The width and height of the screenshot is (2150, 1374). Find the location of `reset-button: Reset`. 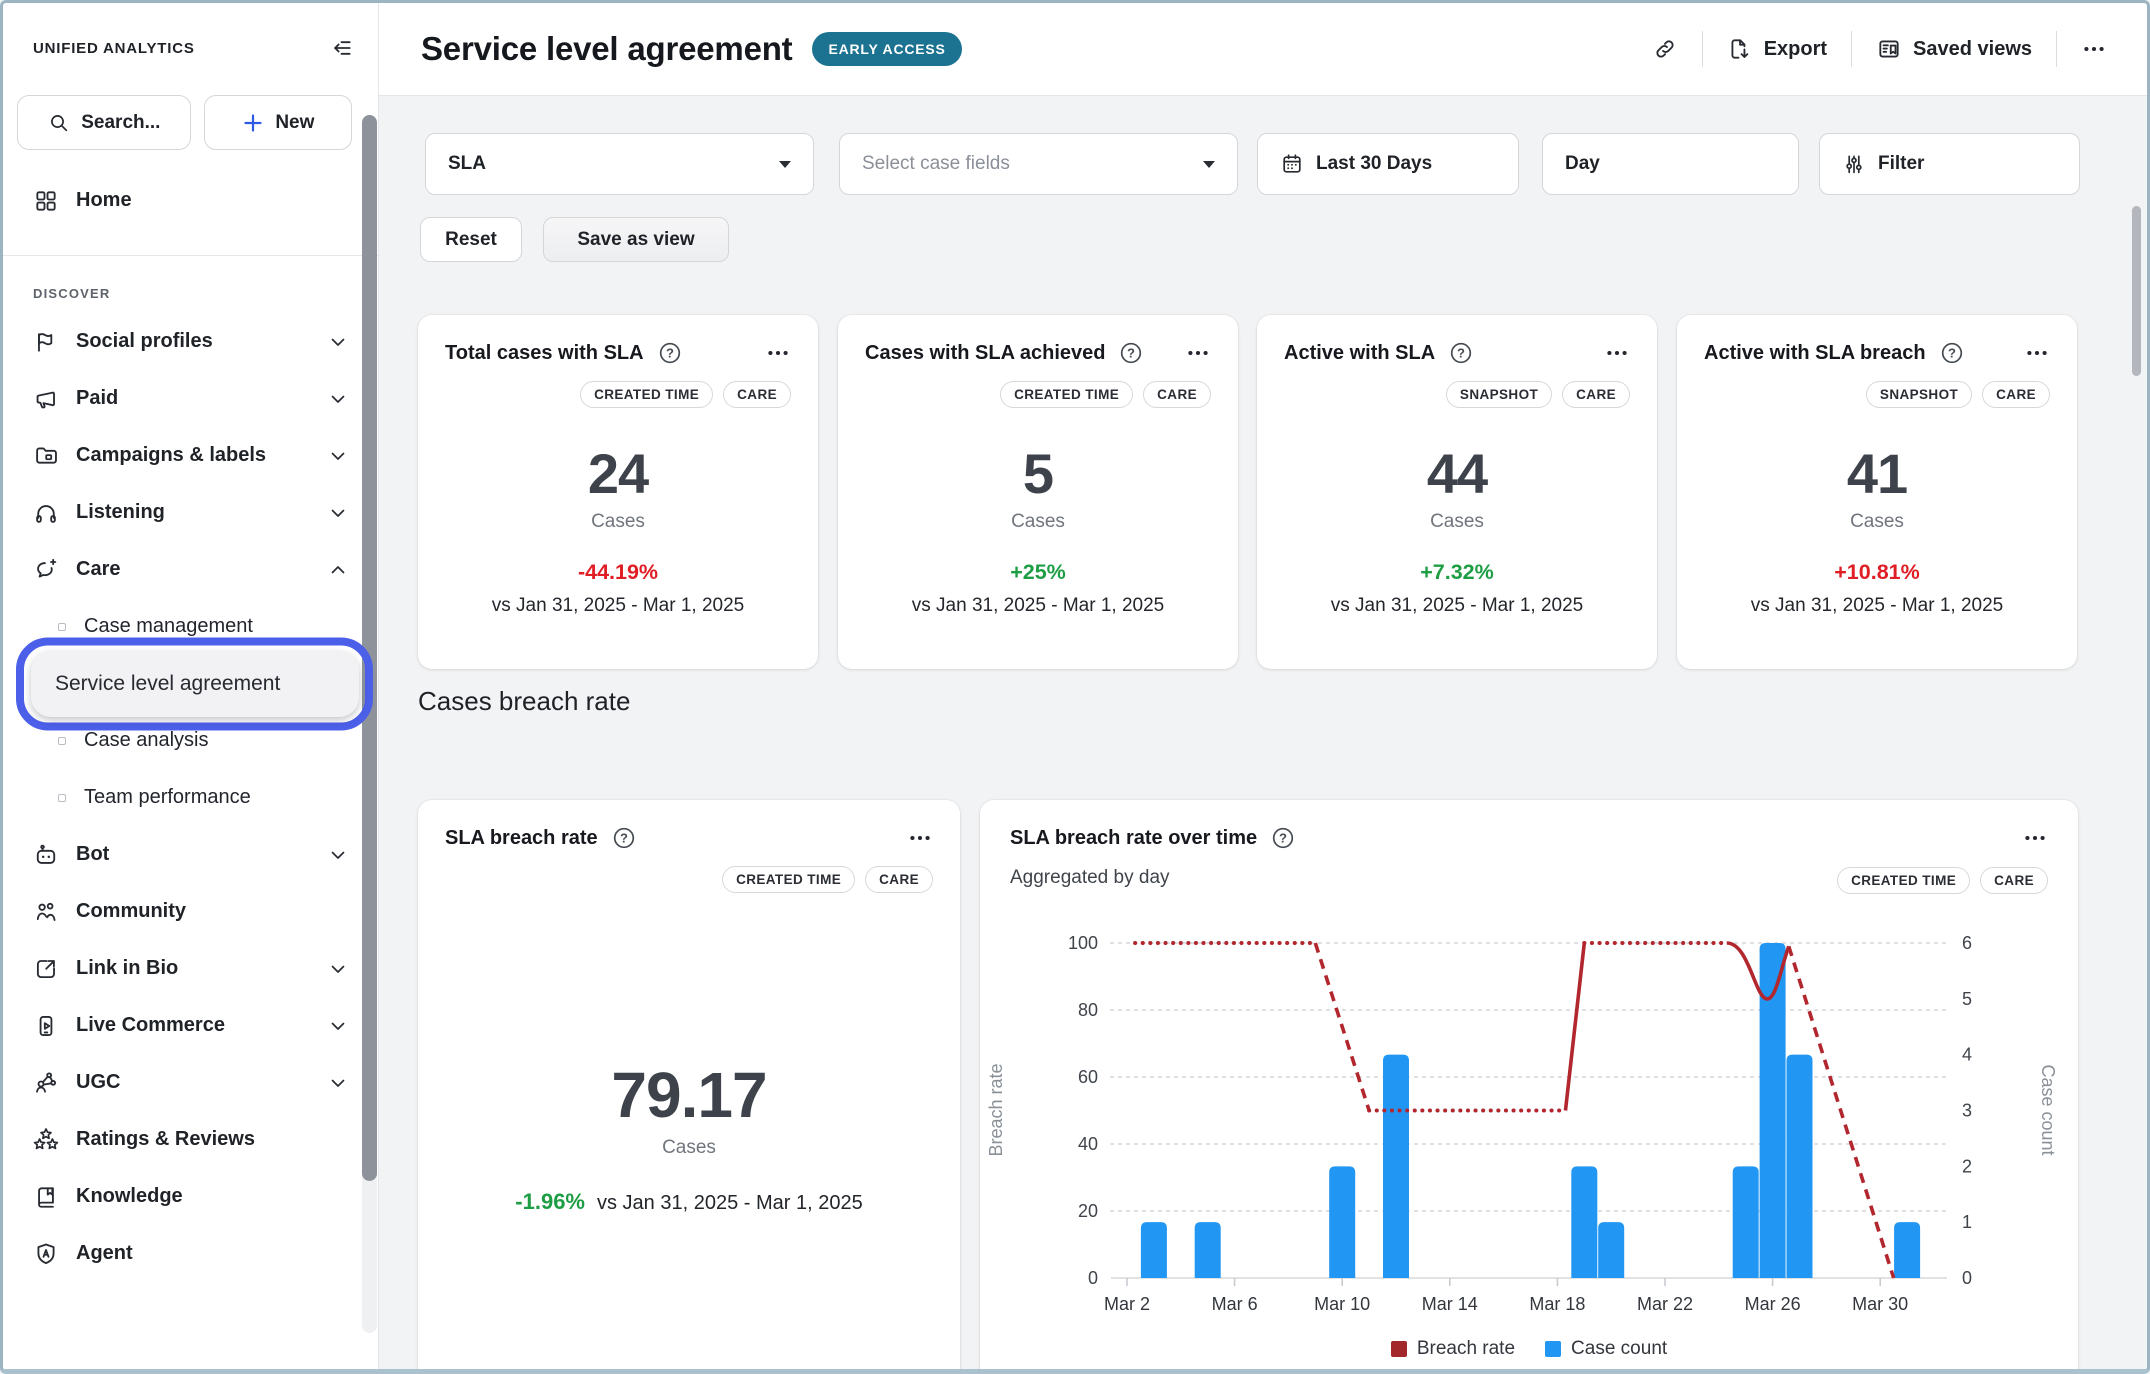

reset-button: Reset is located at coordinates (471, 239).